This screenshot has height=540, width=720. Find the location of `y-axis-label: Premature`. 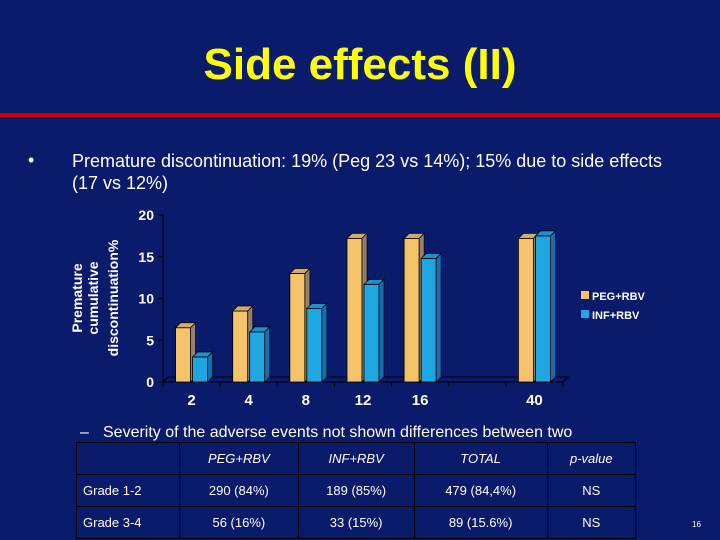

y-axis-label: Premature is located at coordinates (77, 297).